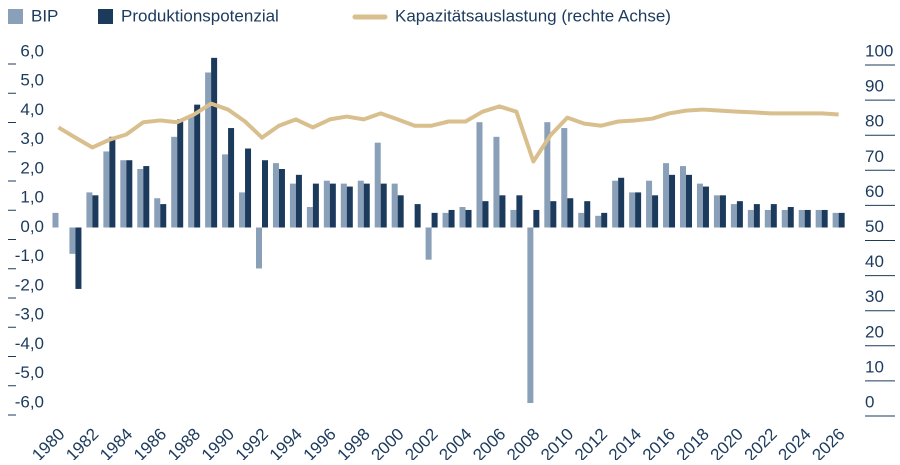  I want to click on x-tick-label: 2022, so click(761, 442).